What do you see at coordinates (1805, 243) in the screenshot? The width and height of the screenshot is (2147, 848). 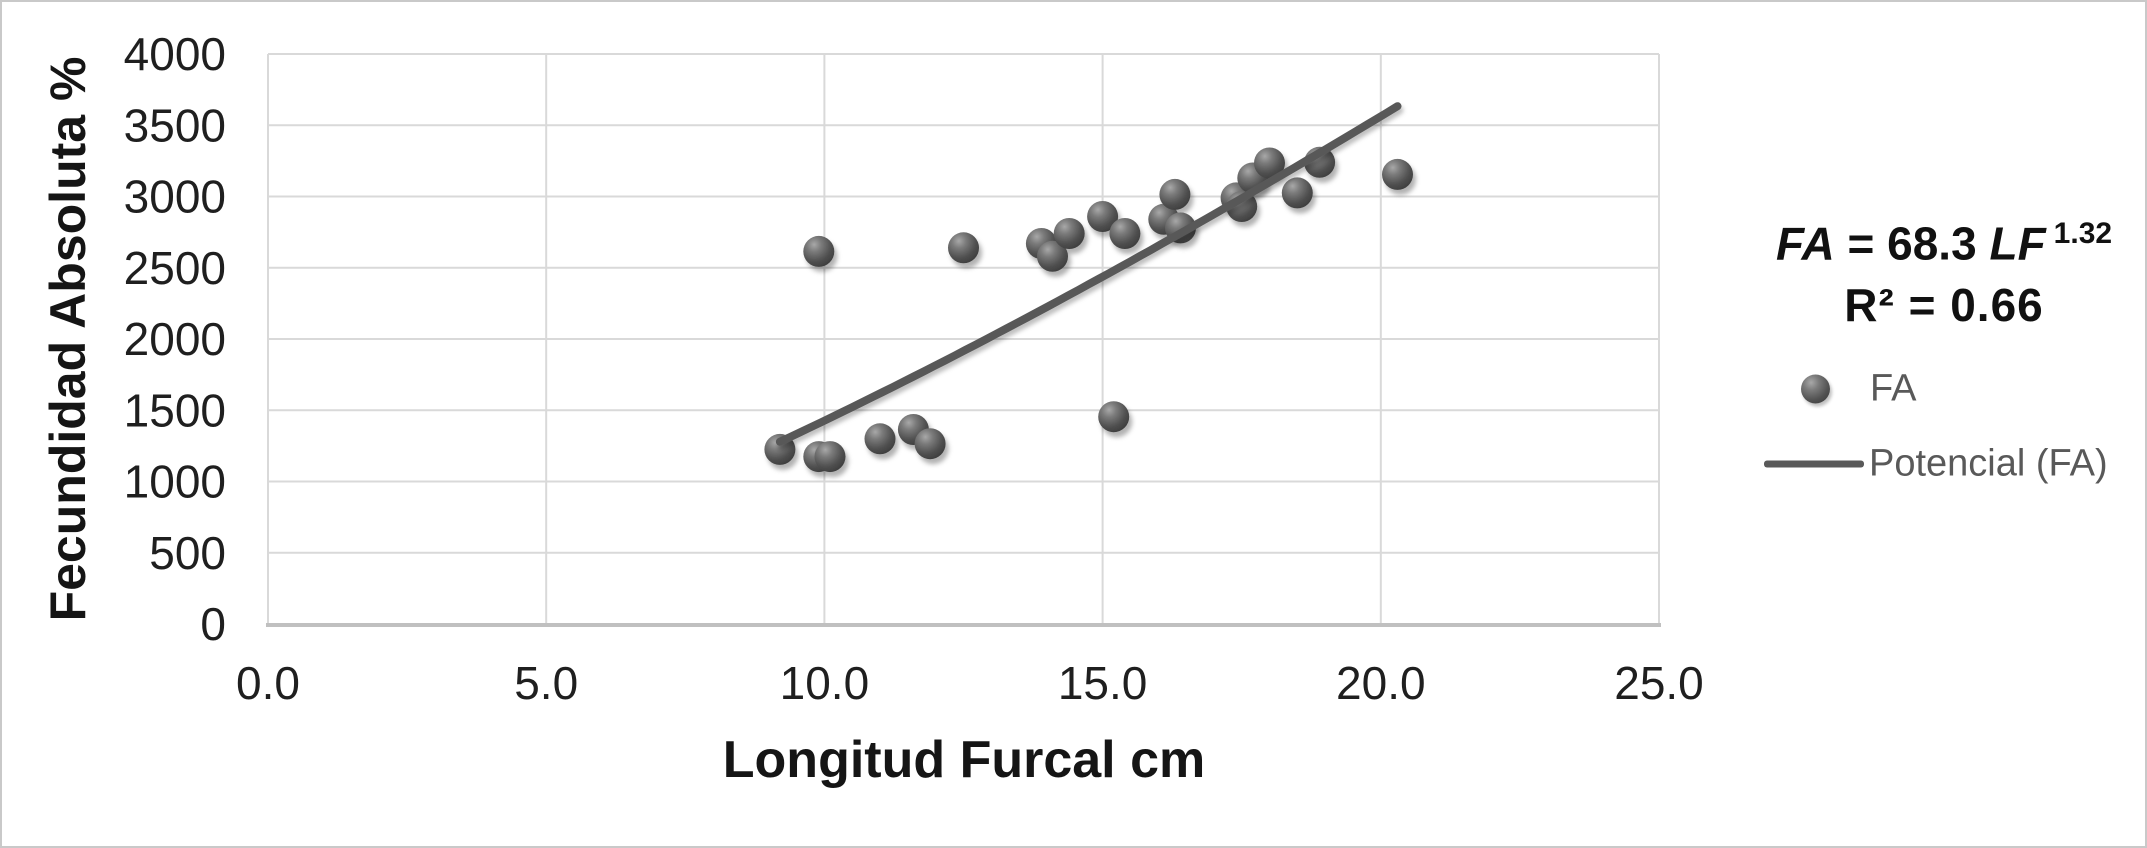 I see `equation-lhs: FA` at bounding box center [1805, 243].